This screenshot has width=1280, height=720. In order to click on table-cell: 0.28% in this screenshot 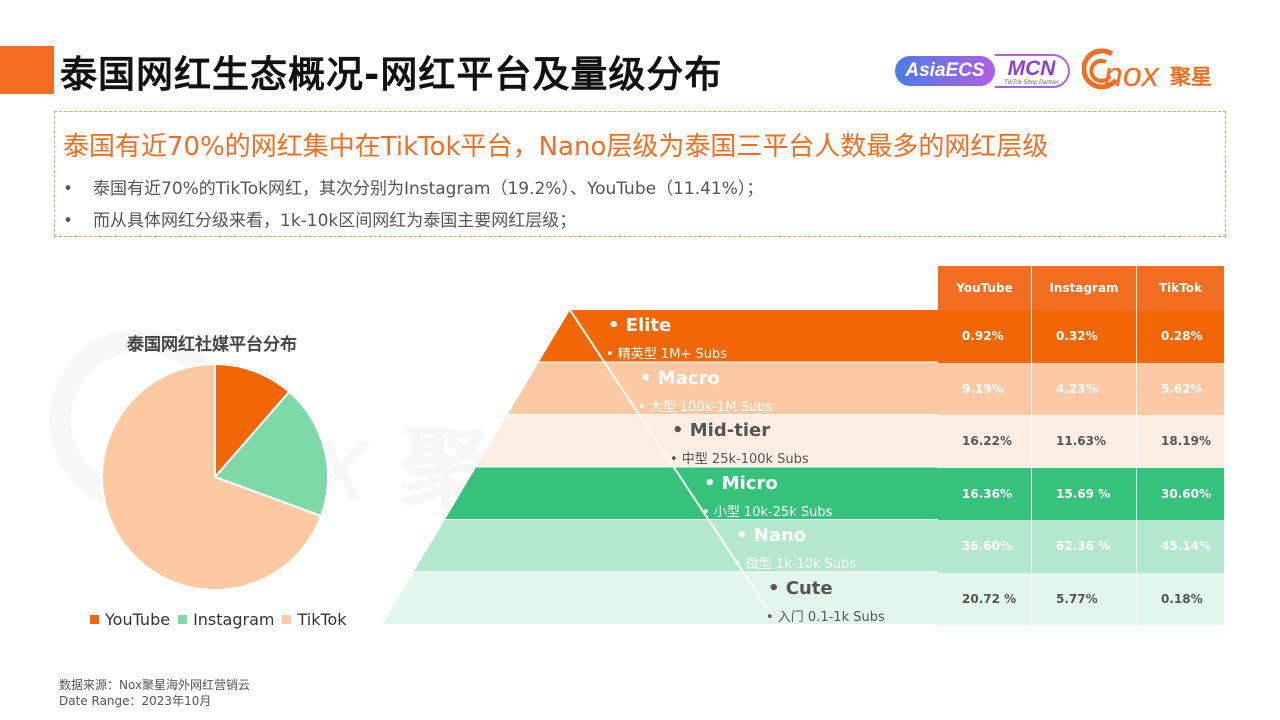, I will do `click(1181, 336)`.